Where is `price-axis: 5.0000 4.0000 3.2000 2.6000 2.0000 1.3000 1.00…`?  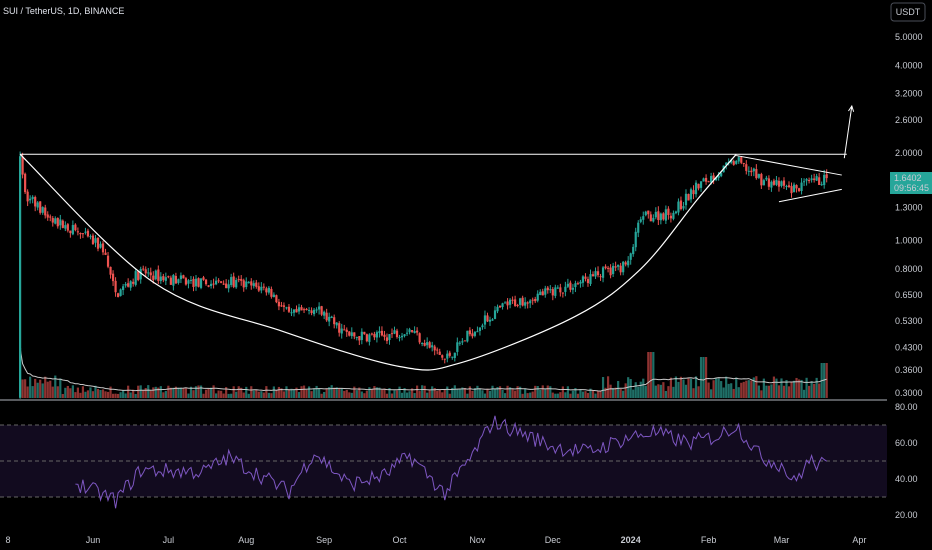
price-axis: 5.0000 4.0000 3.2000 2.6000 2.0000 1.3000 1.00… is located at coordinates (909, 215).